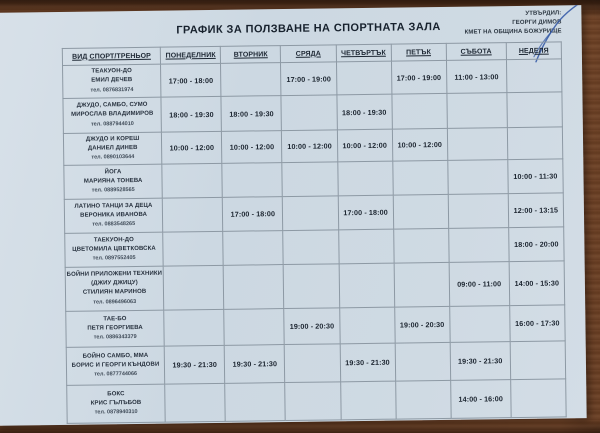 The image size is (600, 433). I want to click on phone-number: тел. 0897552405, so click(114, 258).